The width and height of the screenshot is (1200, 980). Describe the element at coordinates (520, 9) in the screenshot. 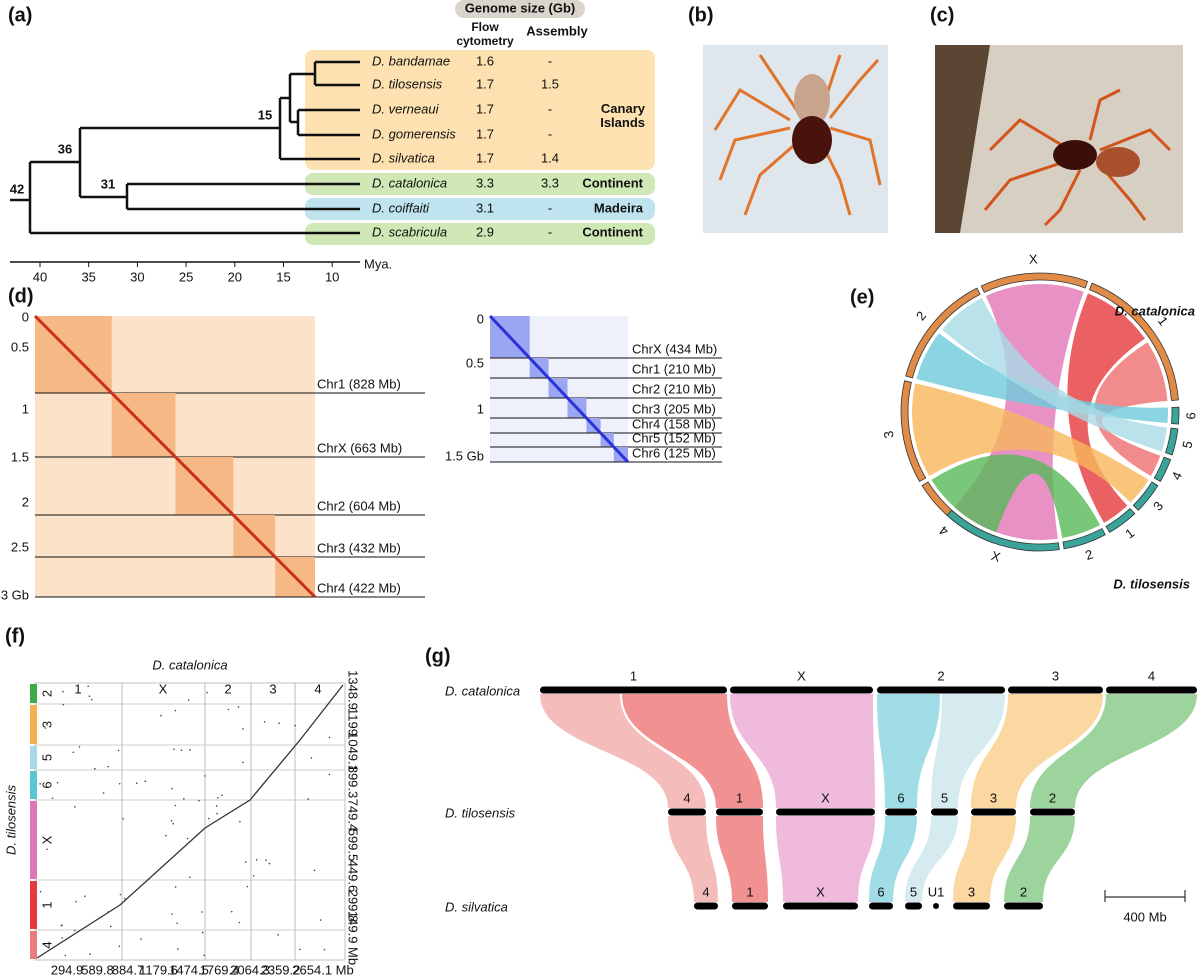

I see `header-pill` at that location.